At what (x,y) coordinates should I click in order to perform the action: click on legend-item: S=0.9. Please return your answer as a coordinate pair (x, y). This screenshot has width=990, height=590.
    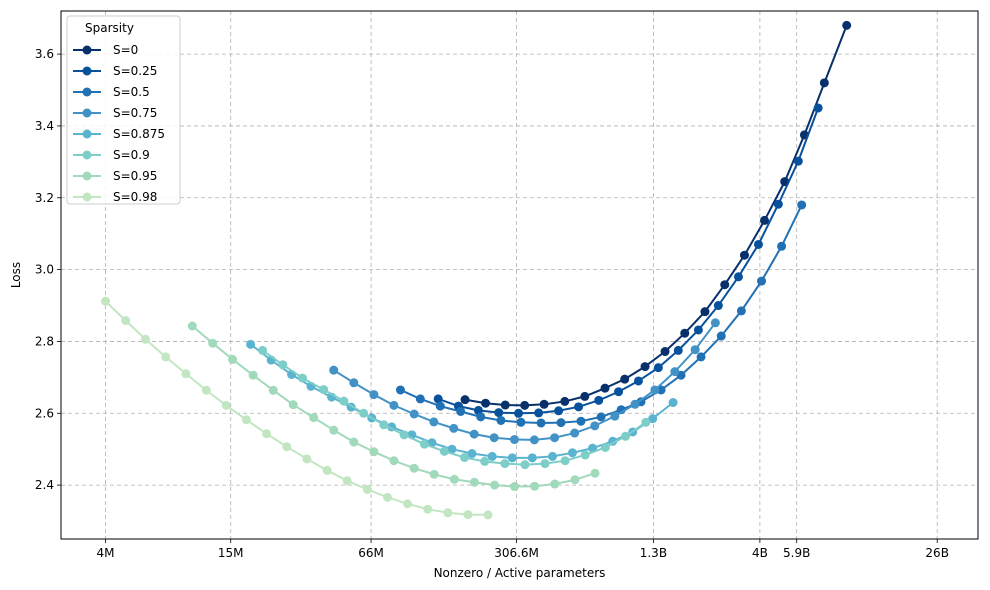
    Looking at the image, I should click on (111, 155).